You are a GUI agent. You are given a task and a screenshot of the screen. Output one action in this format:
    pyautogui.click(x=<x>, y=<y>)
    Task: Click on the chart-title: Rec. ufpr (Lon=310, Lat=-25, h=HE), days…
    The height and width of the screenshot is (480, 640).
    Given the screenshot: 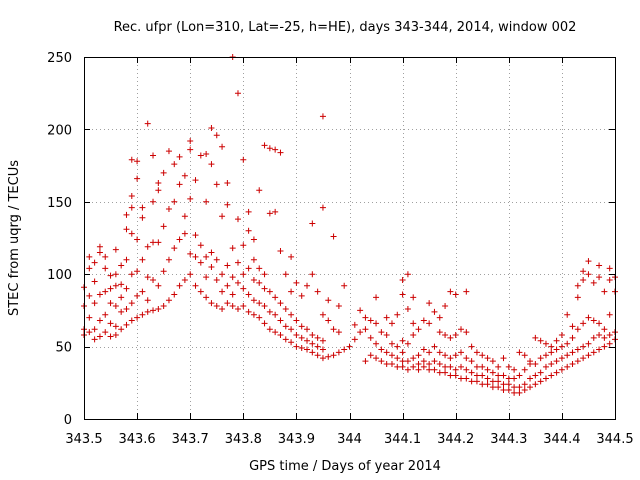 What is the action you would take?
    pyautogui.click(x=345, y=27)
    